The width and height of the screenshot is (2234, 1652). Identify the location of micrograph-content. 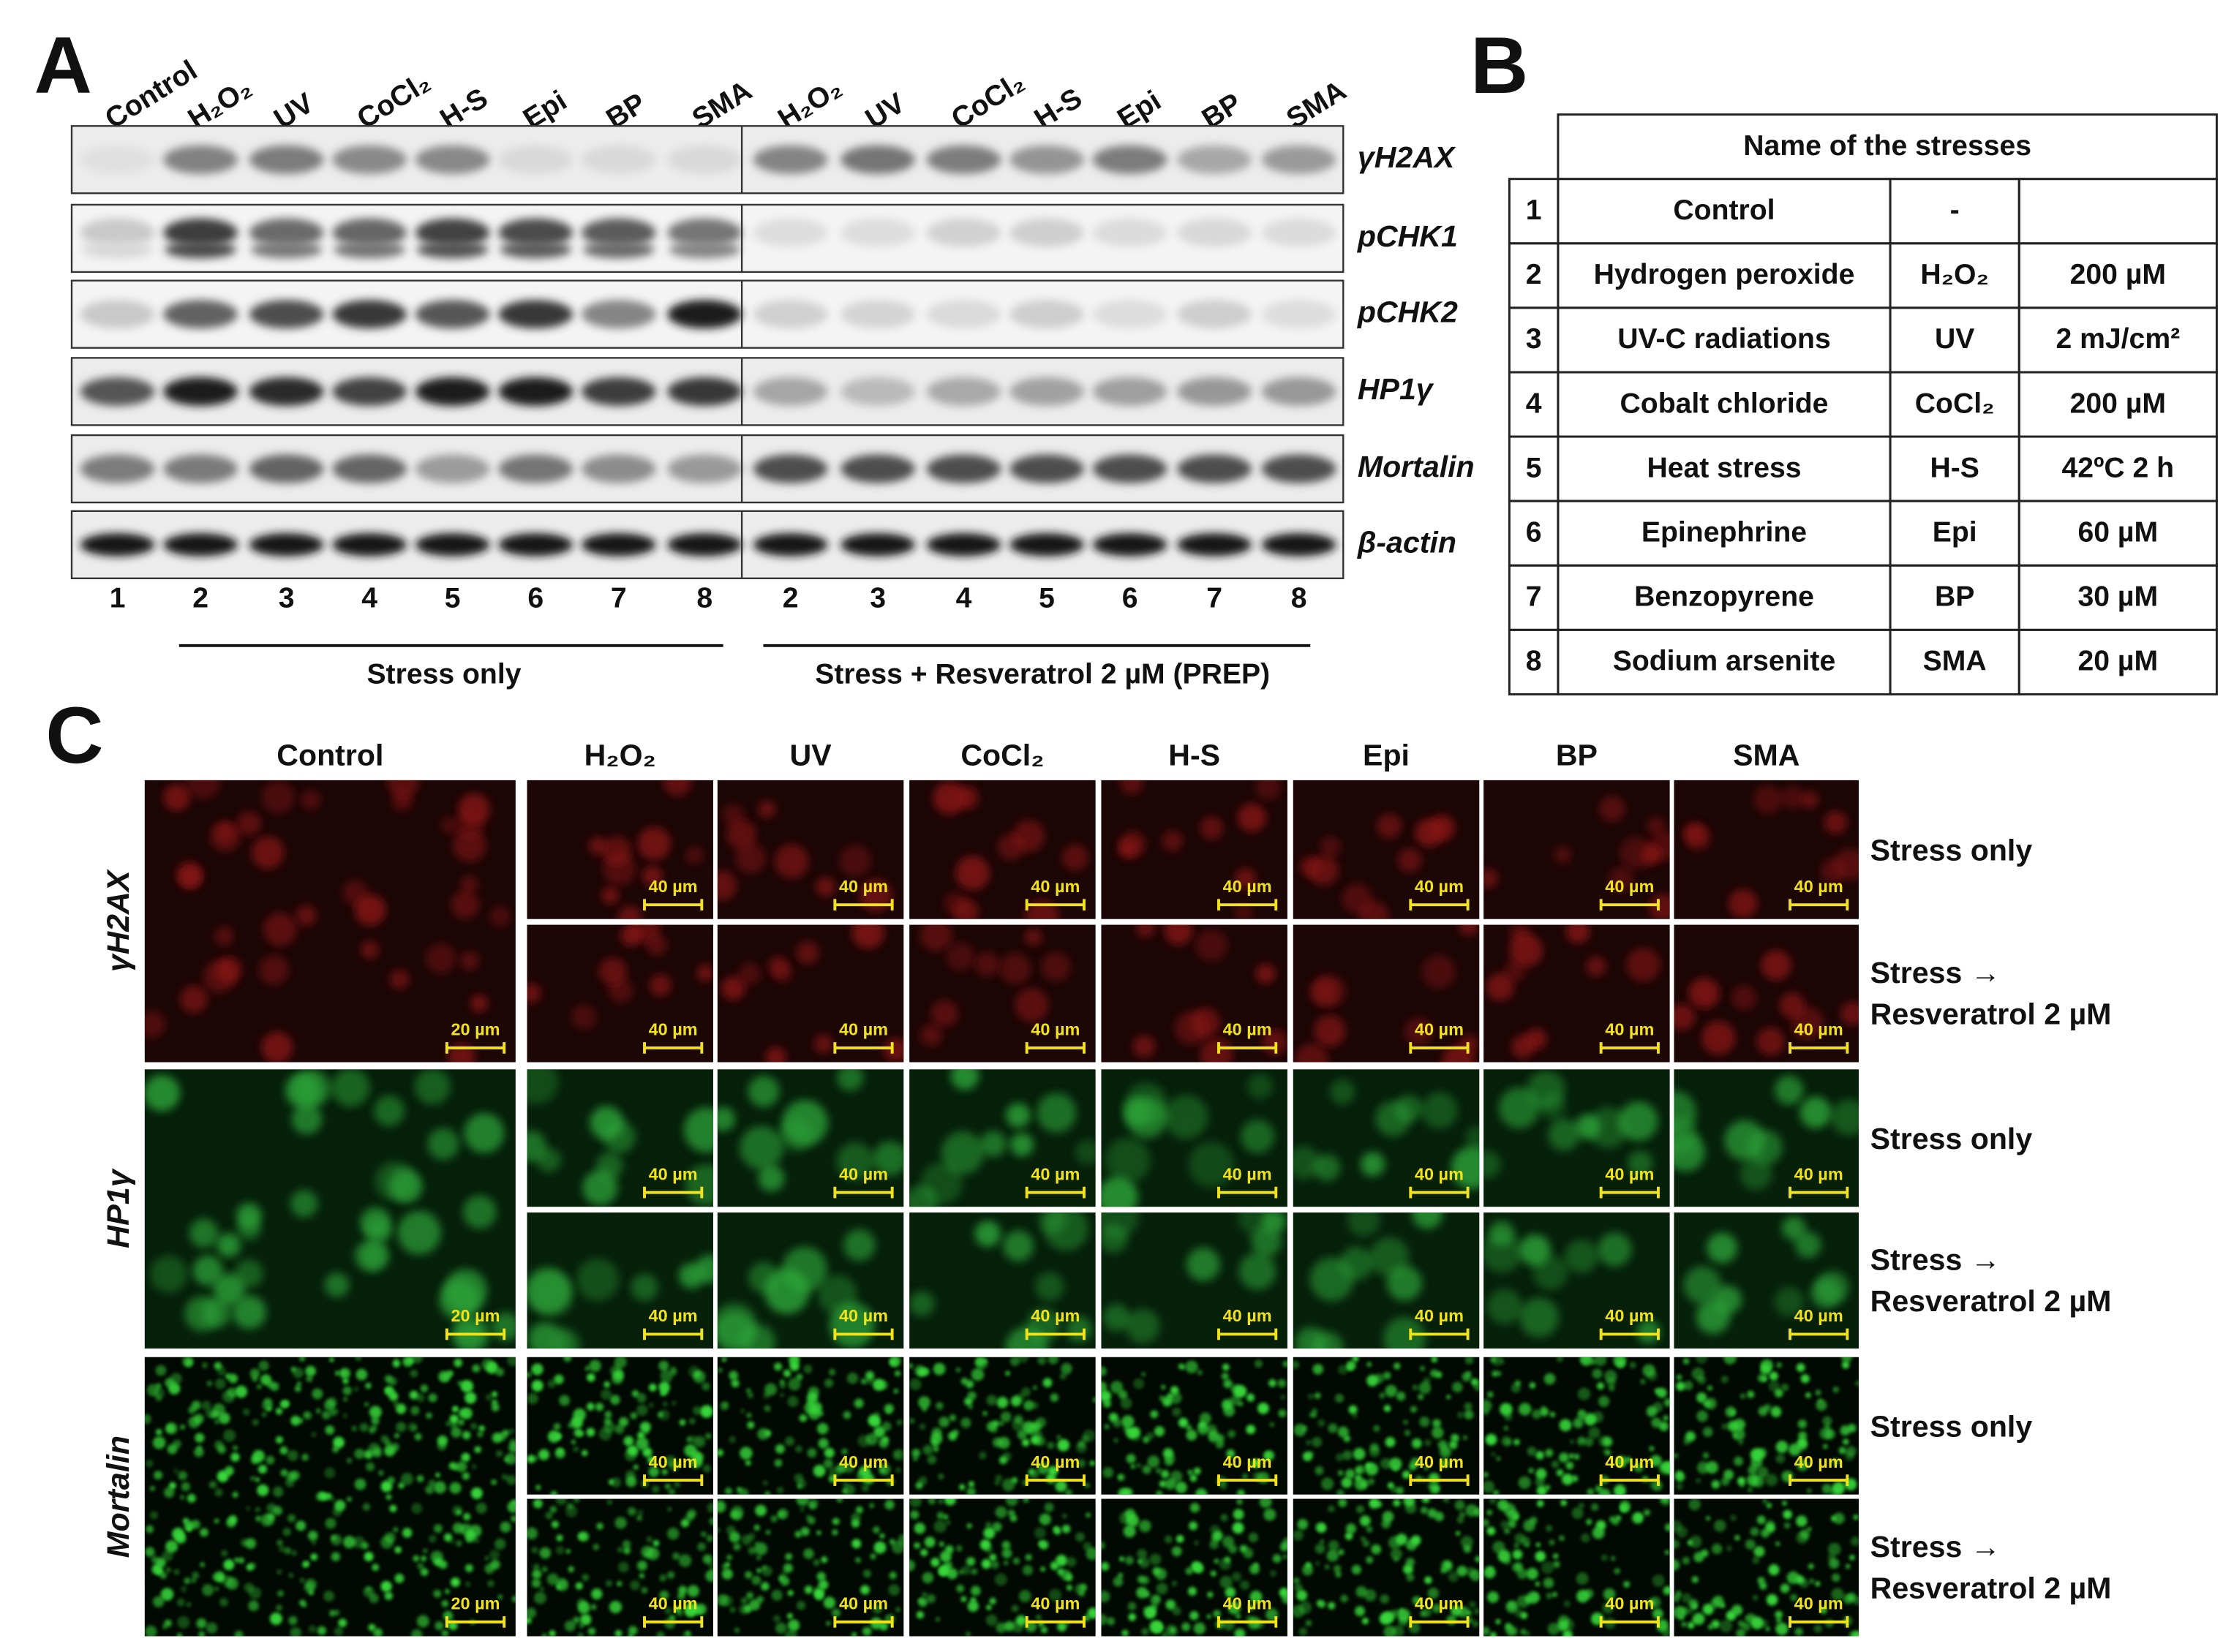
(812, 994).